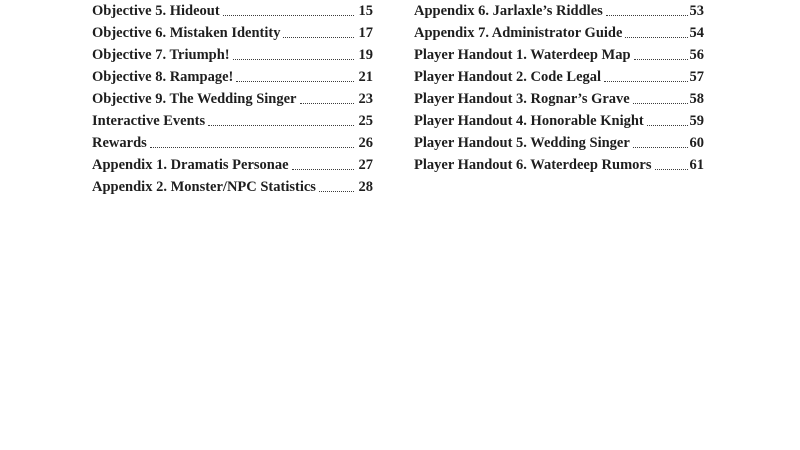  Describe the element at coordinates (190, 165) in the screenshot. I see `toc-entry-title: Appendix 1. Dramatis Personae` at that location.